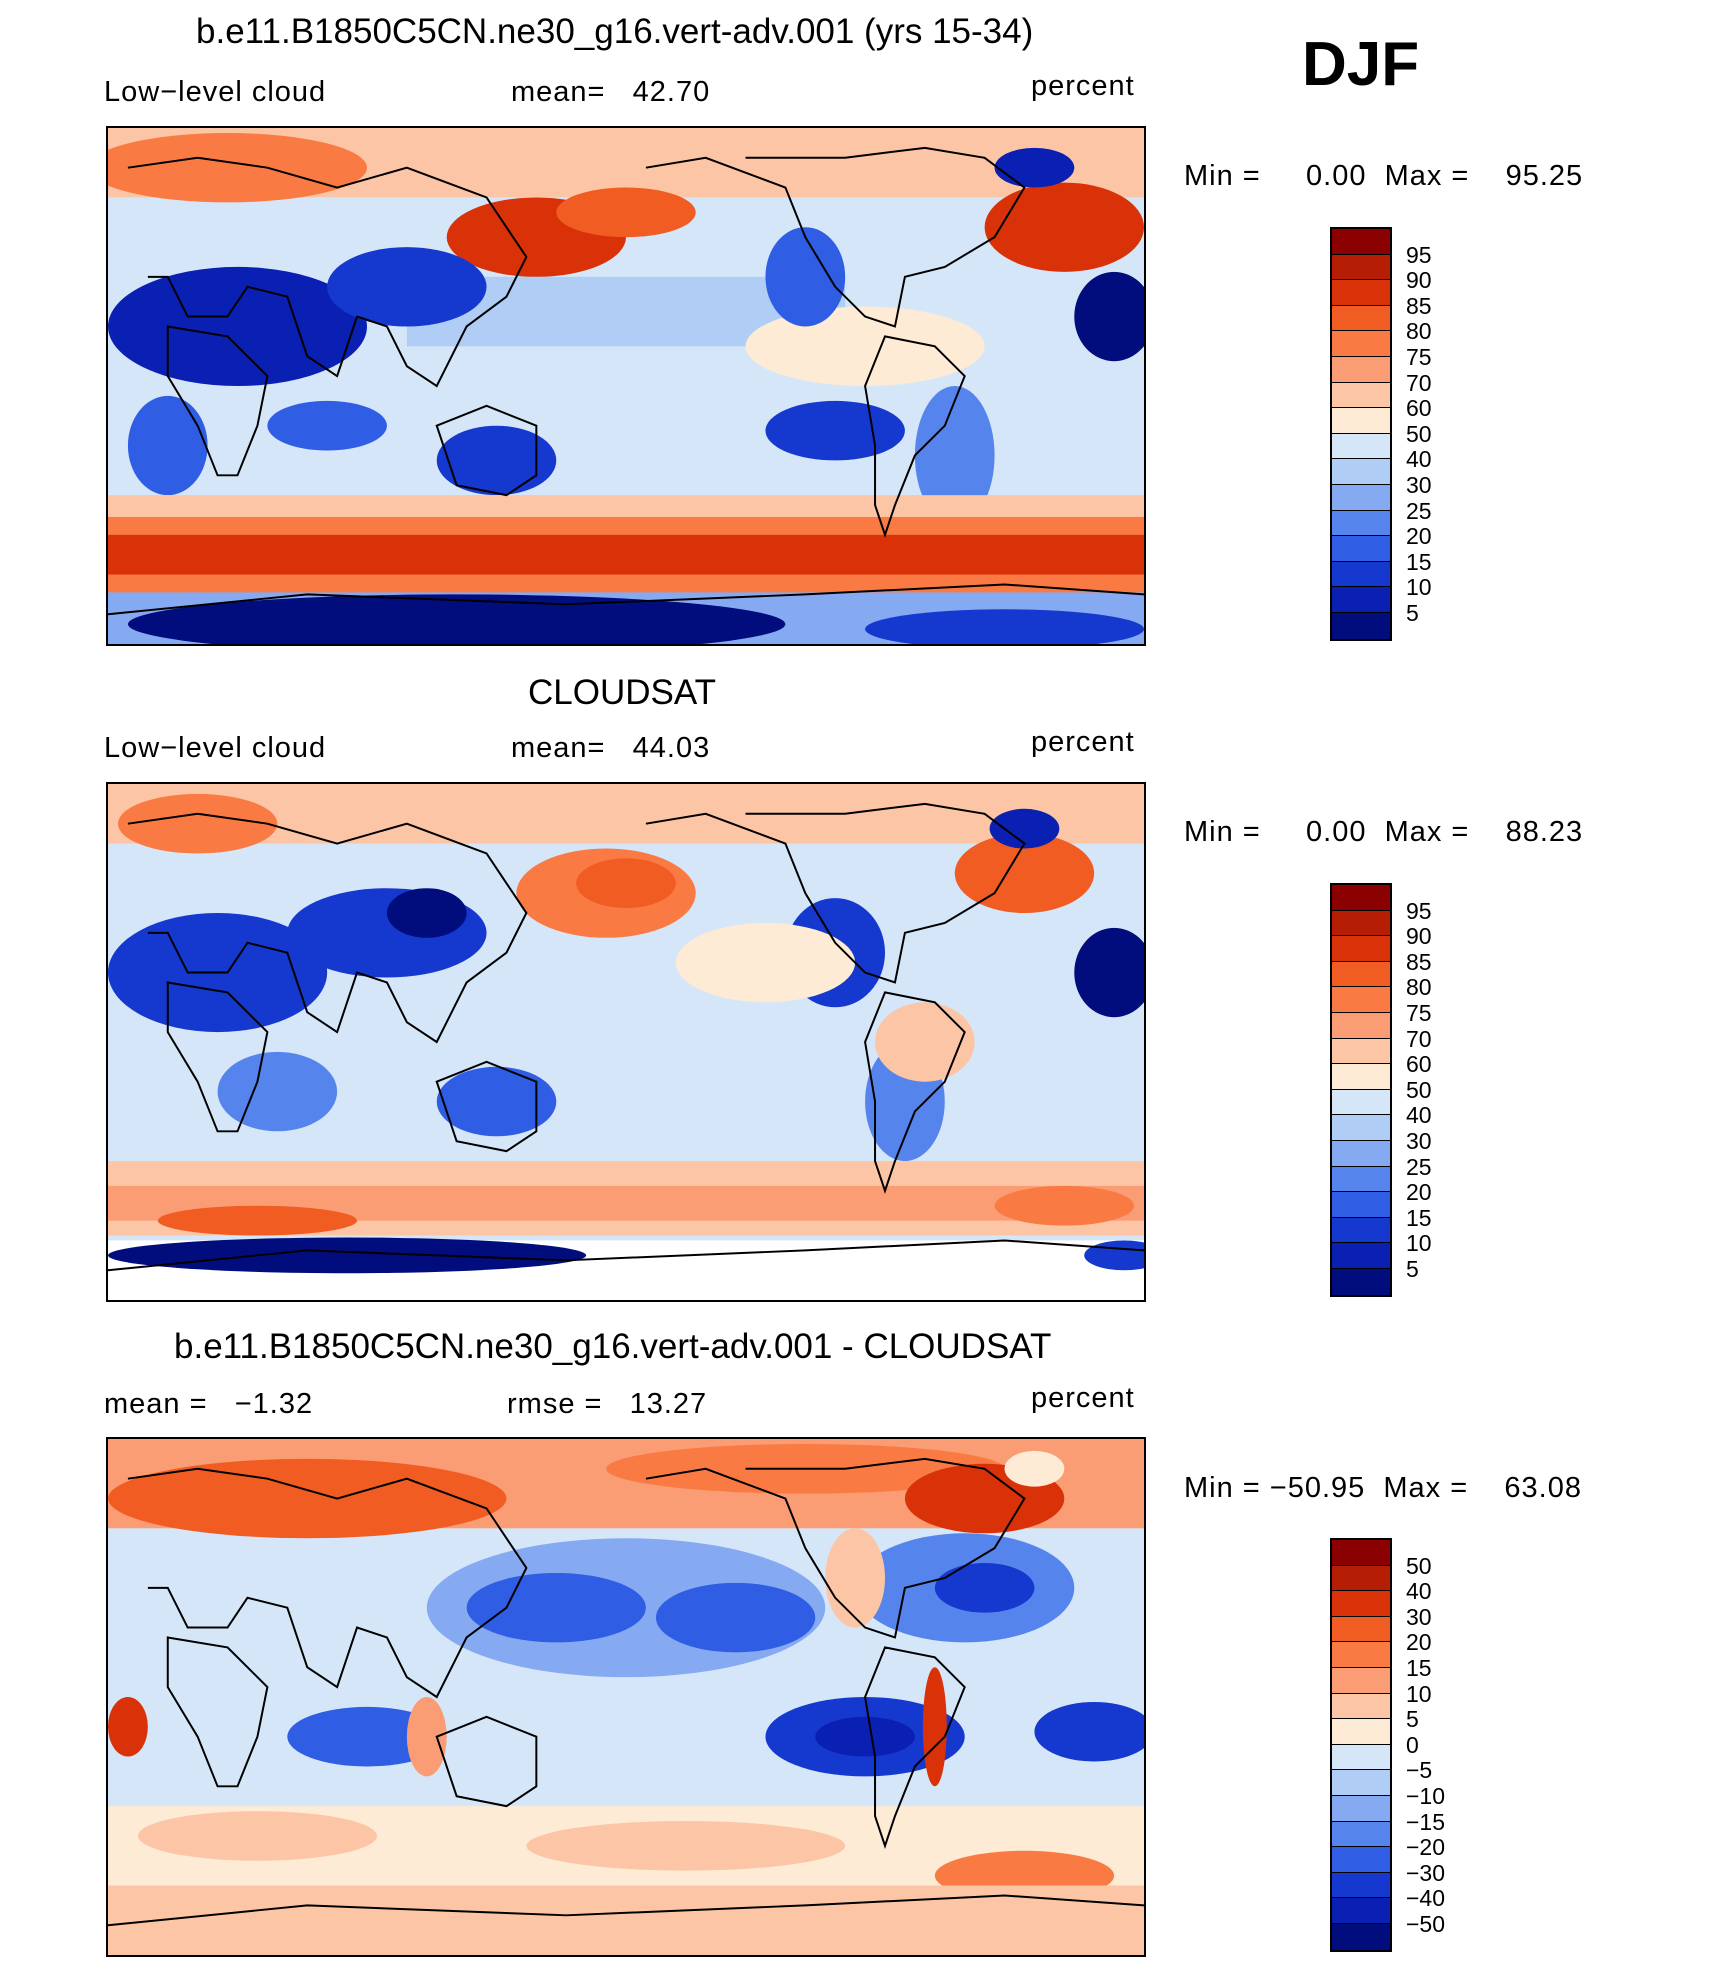 The image size is (1710, 1975). Describe the element at coordinates (215, 92) in the screenshot. I see `panel-1-left-label: Low−level cloud` at that location.